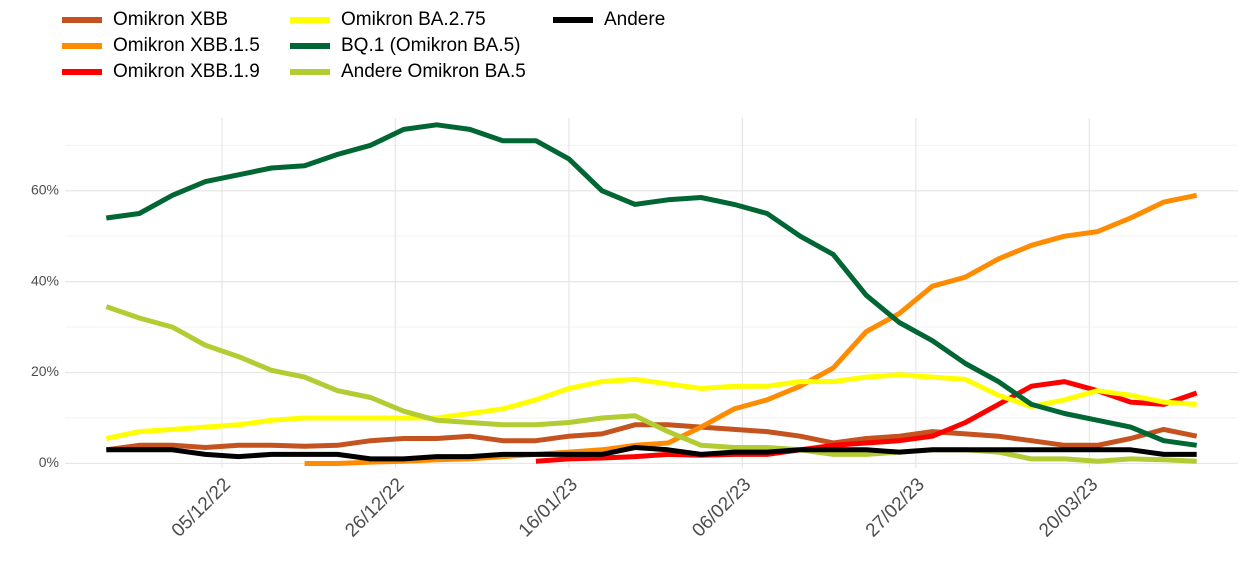 This screenshot has height=565, width=1245. I want to click on x-tick-label: 26/12/22, so click(374, 507).